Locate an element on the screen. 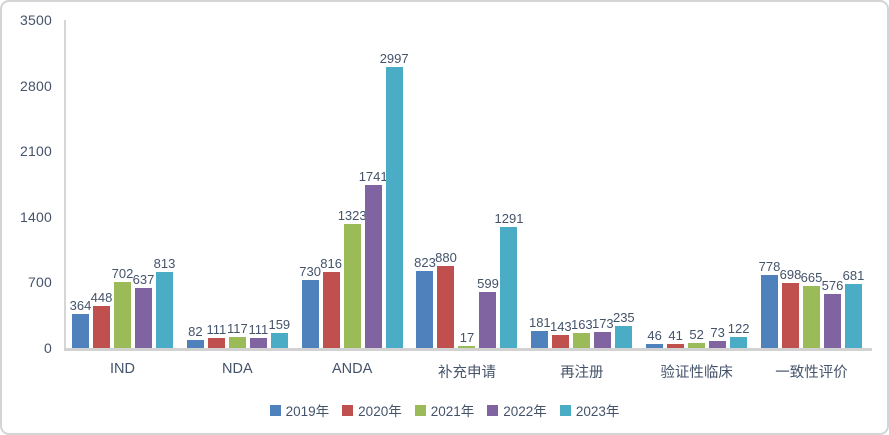  legend-item: 2023年 is located at coordinates (589, 410).